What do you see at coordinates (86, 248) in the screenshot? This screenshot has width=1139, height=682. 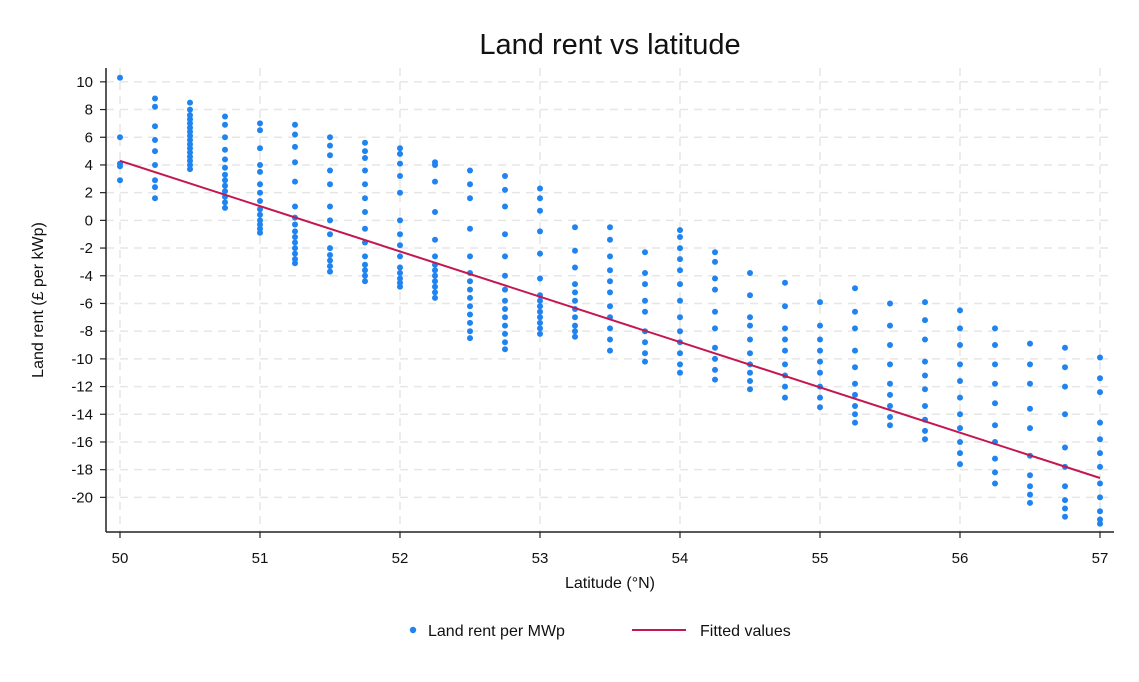 I see `y-tick-label: -2` at bounding box center [86, 248].